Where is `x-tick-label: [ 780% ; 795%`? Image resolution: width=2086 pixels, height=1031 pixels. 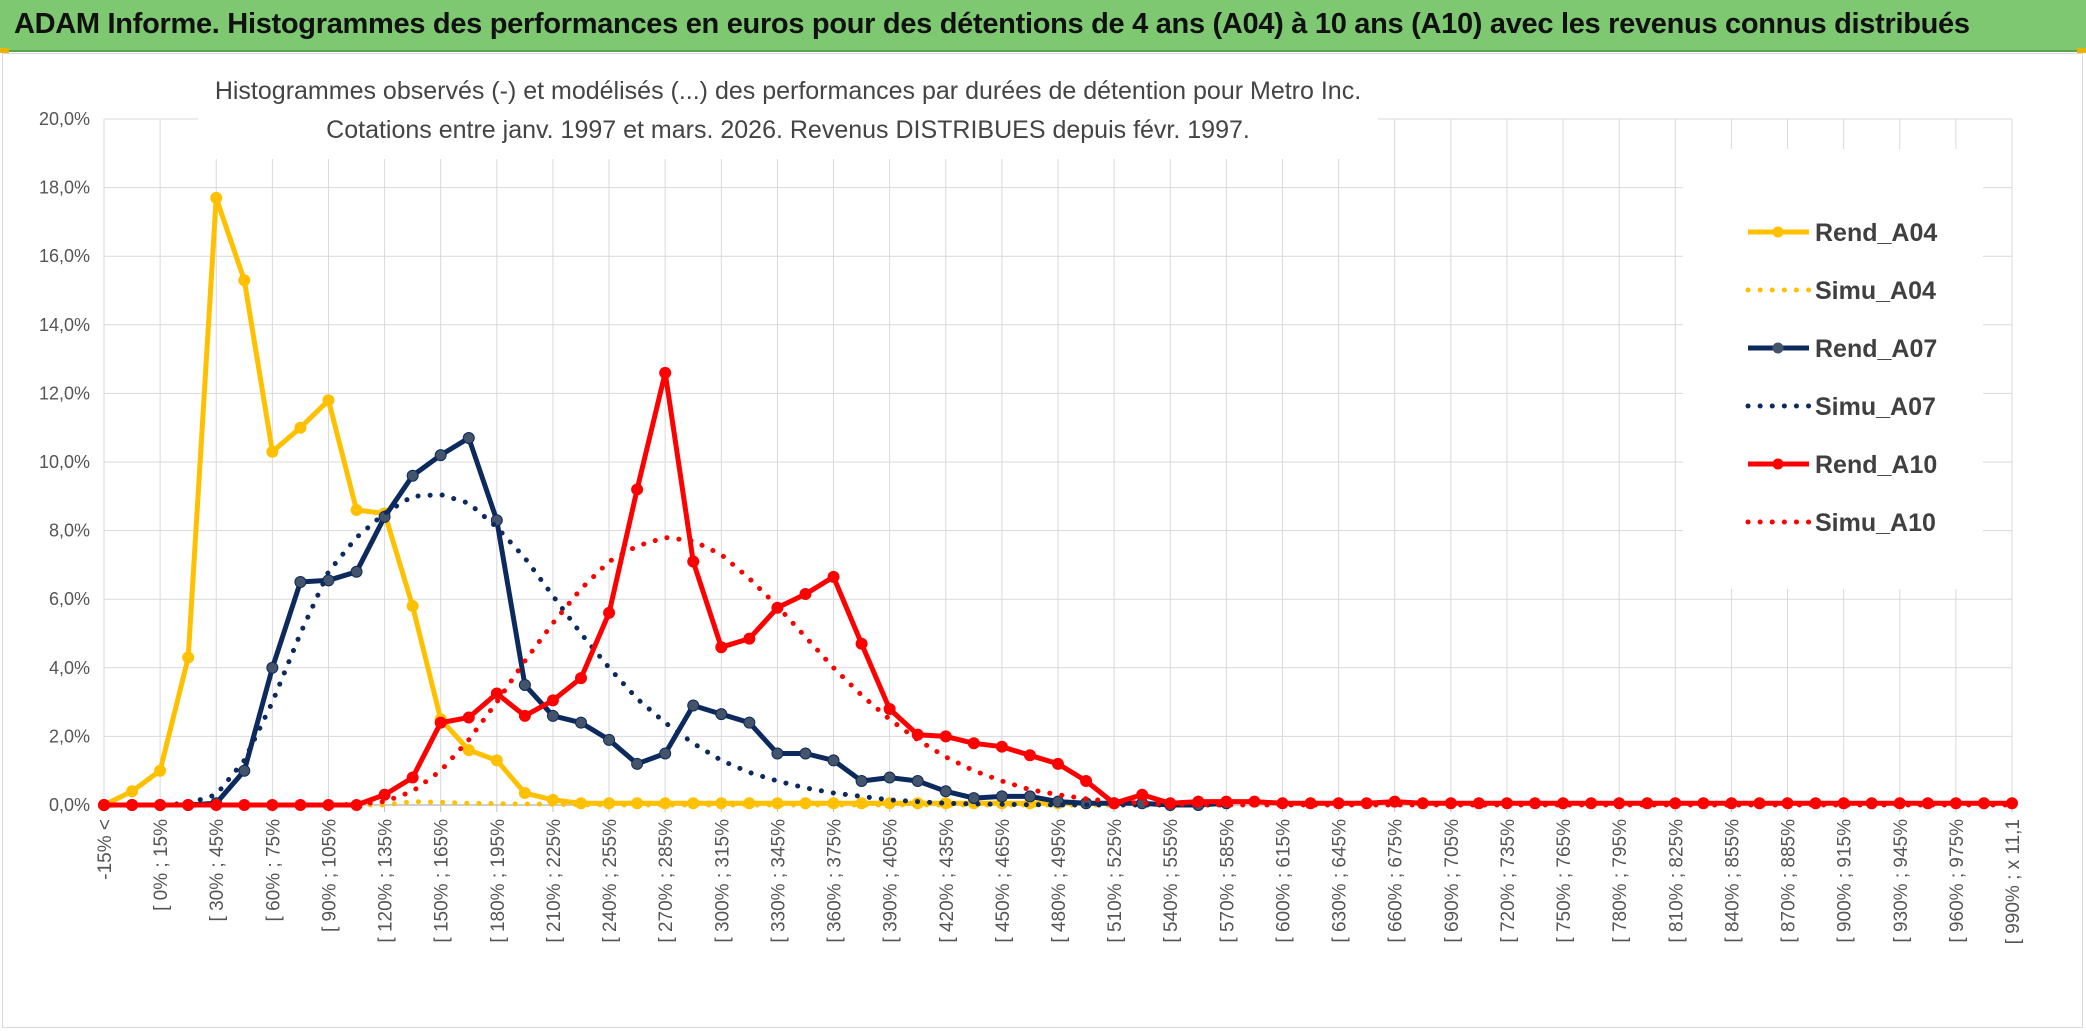
x-tick-label: [ 780% ; 795% is located at coordinates (1620, 881).